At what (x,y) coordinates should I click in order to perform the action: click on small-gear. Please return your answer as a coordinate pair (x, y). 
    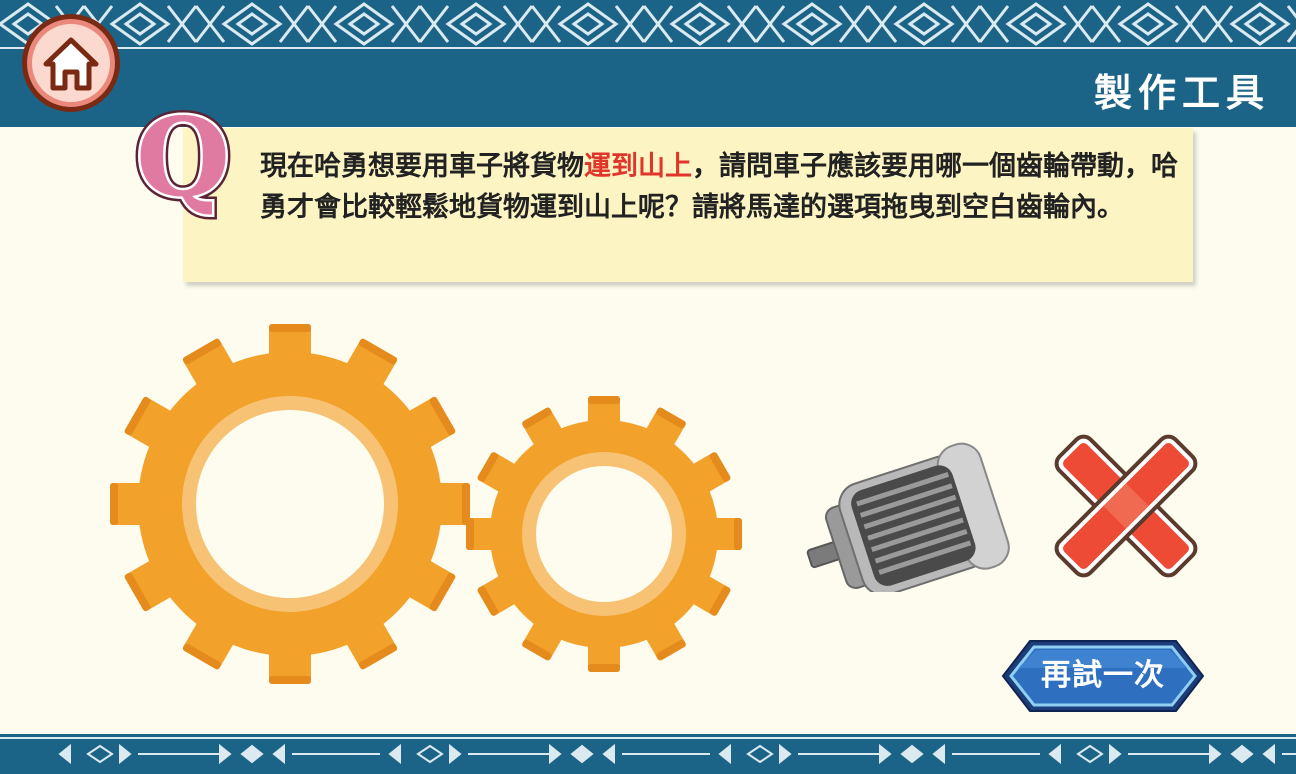
    Looking at the image, I should click on (604, 534).